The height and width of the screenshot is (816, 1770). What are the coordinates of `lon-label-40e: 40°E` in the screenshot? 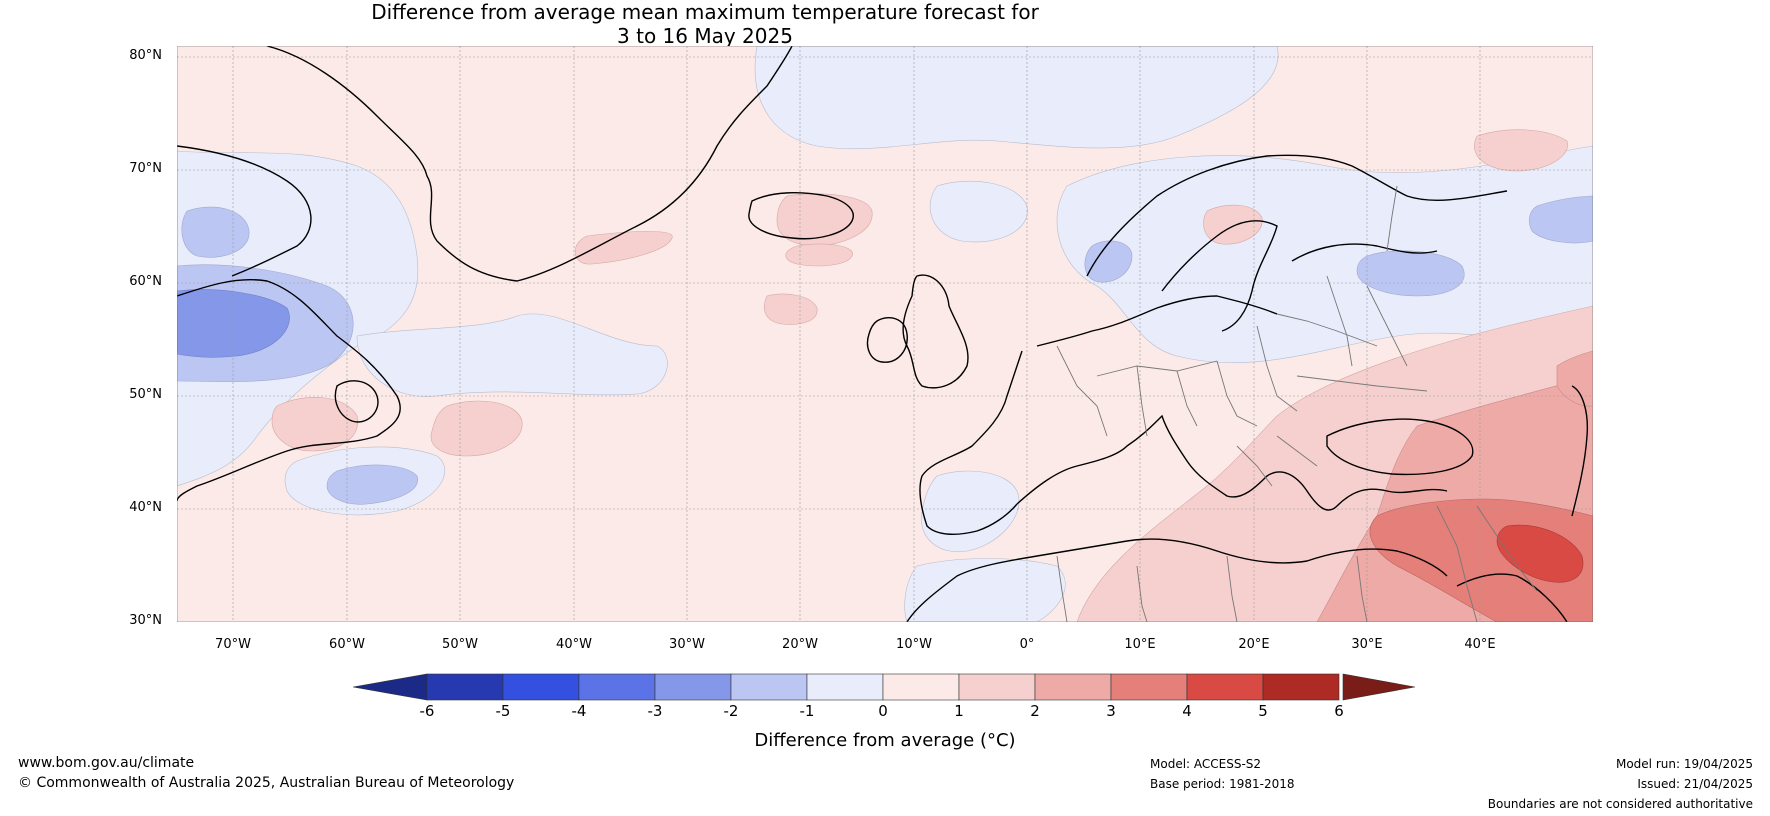 It's located at (1480, 644).